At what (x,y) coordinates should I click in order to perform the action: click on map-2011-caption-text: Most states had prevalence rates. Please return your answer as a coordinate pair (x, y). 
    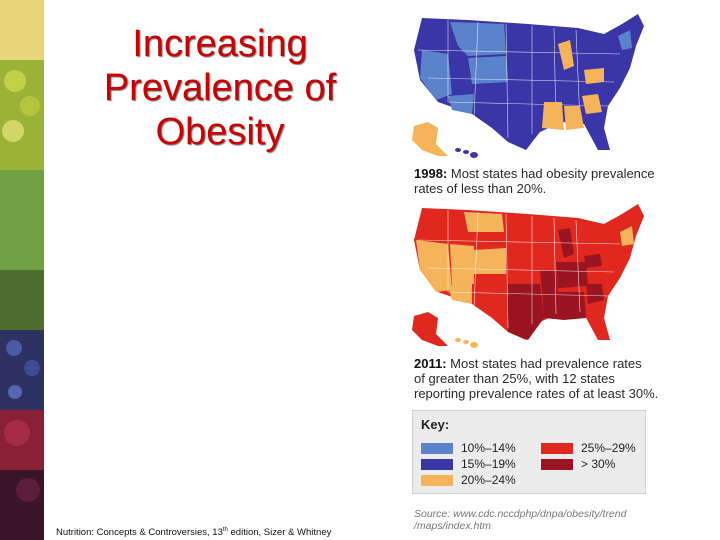
    Looking at the image, I should click on (544, 363).